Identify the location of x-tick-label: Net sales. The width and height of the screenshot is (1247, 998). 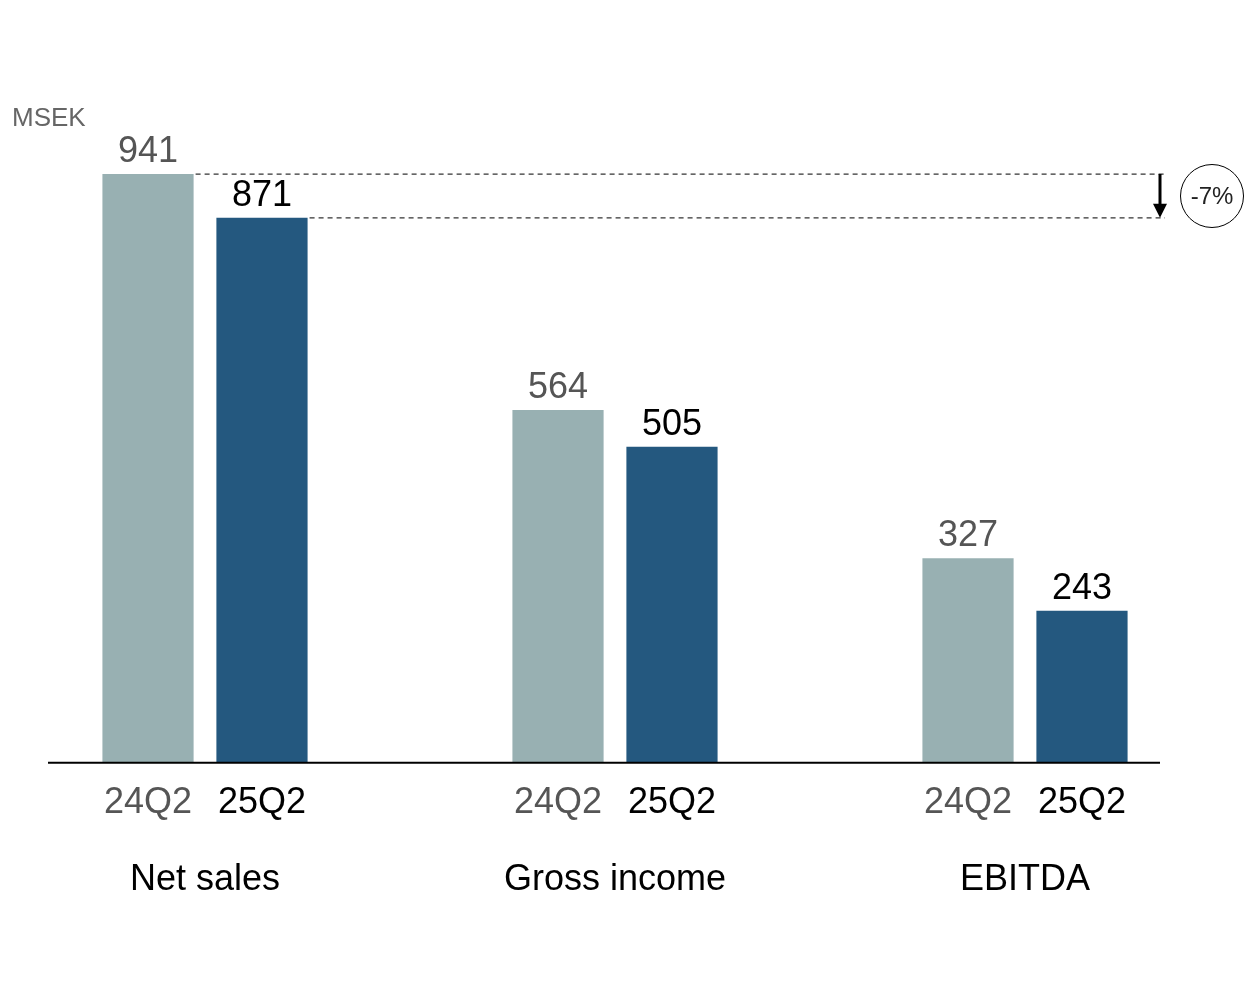
(205, 878).